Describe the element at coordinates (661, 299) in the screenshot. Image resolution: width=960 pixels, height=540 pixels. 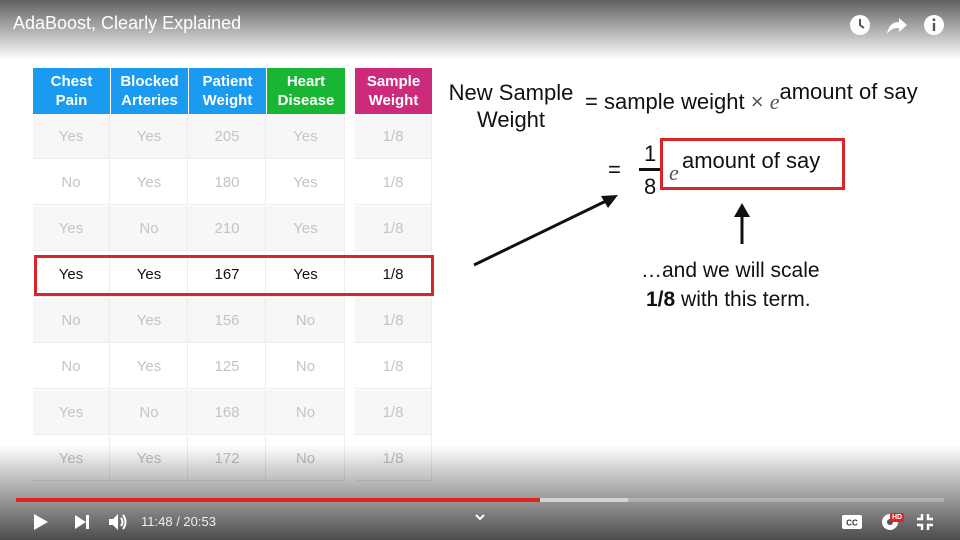
I see `note-bold: 1/8` at that location.